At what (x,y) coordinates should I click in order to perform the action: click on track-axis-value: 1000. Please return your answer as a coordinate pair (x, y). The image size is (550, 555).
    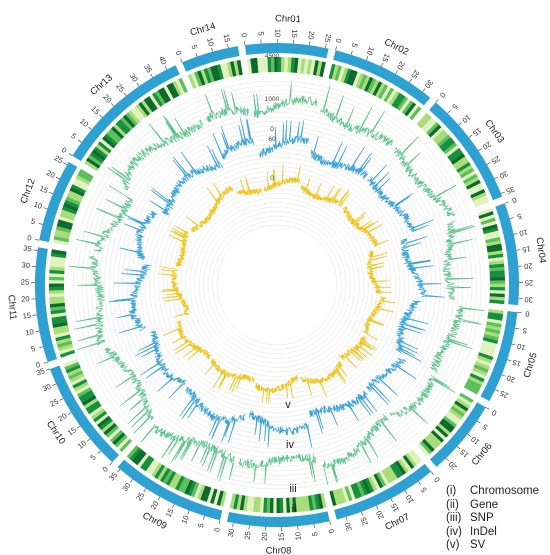
    Looking at the image, I should click on (272, 99).